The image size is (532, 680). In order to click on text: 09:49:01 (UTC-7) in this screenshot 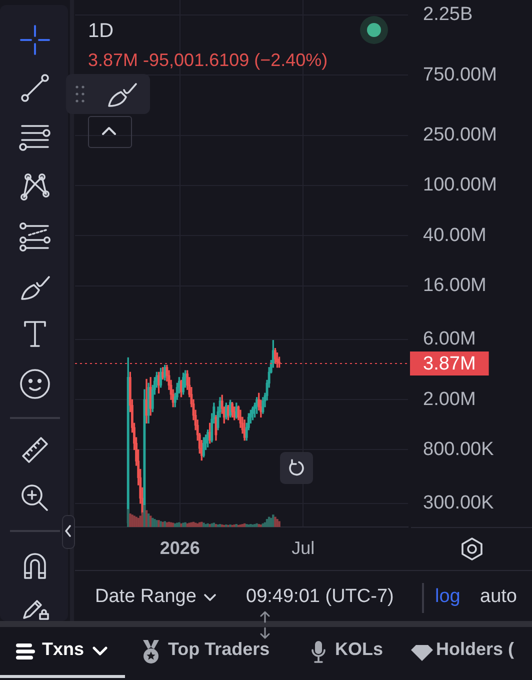, I will do `click(320, 597)`.